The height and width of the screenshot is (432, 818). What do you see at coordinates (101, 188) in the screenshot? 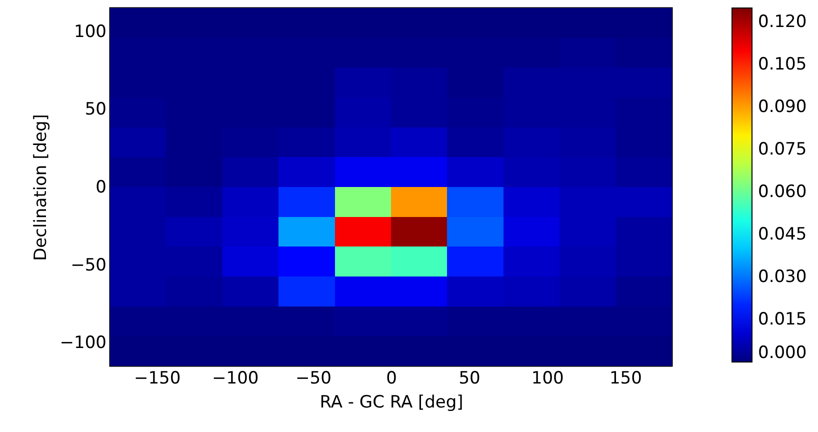
I see `y-tick-label: 0` at bounding box center [101, 188].